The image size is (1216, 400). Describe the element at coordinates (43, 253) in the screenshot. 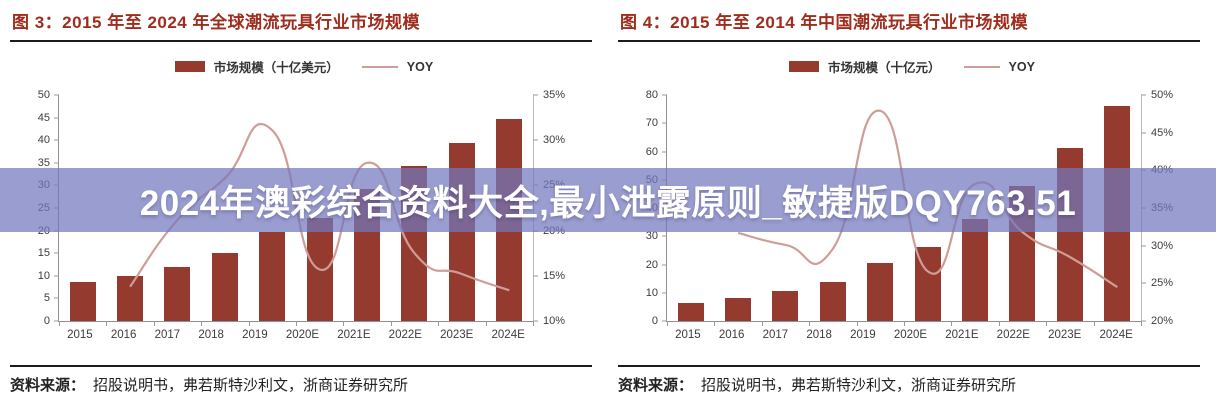

I see `y-axis-tick-label: 15` at that location.